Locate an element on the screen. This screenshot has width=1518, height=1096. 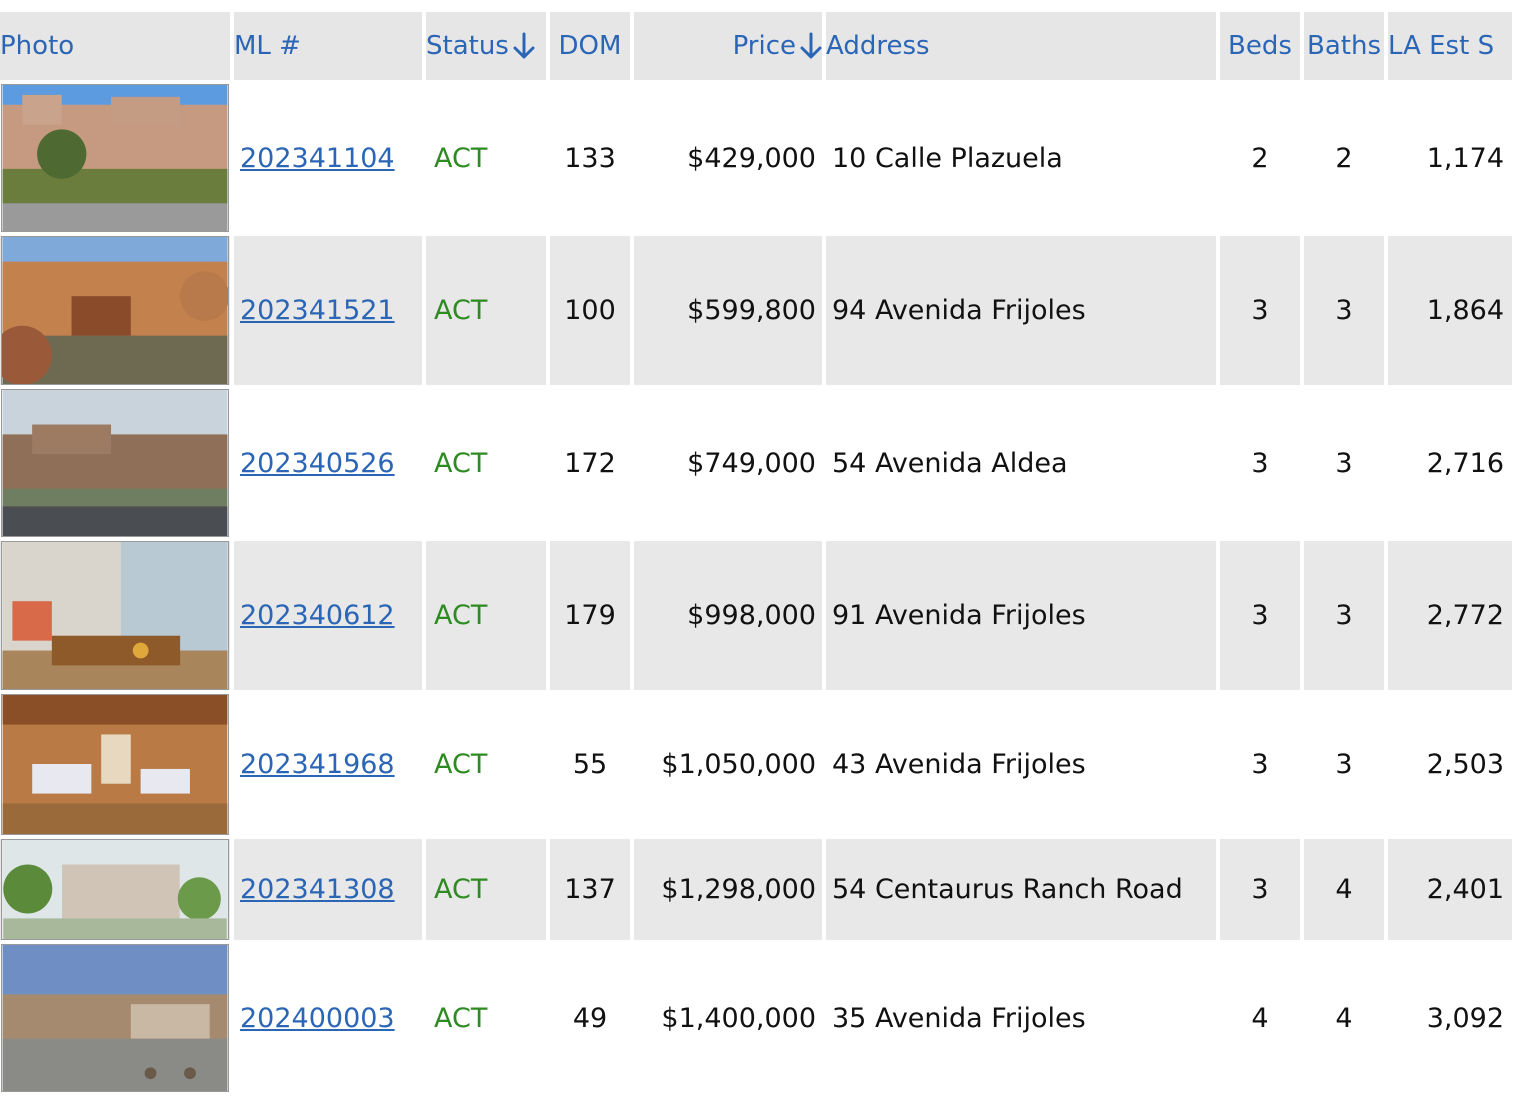
dom-cell: 49 is located at coordinates (590, 1018).